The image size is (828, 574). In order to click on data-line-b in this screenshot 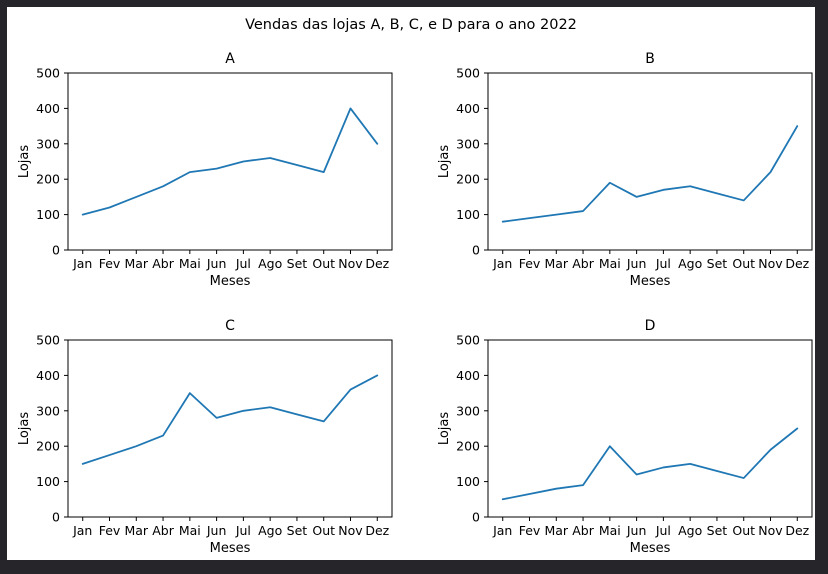, I will do `click(650, 174)`.